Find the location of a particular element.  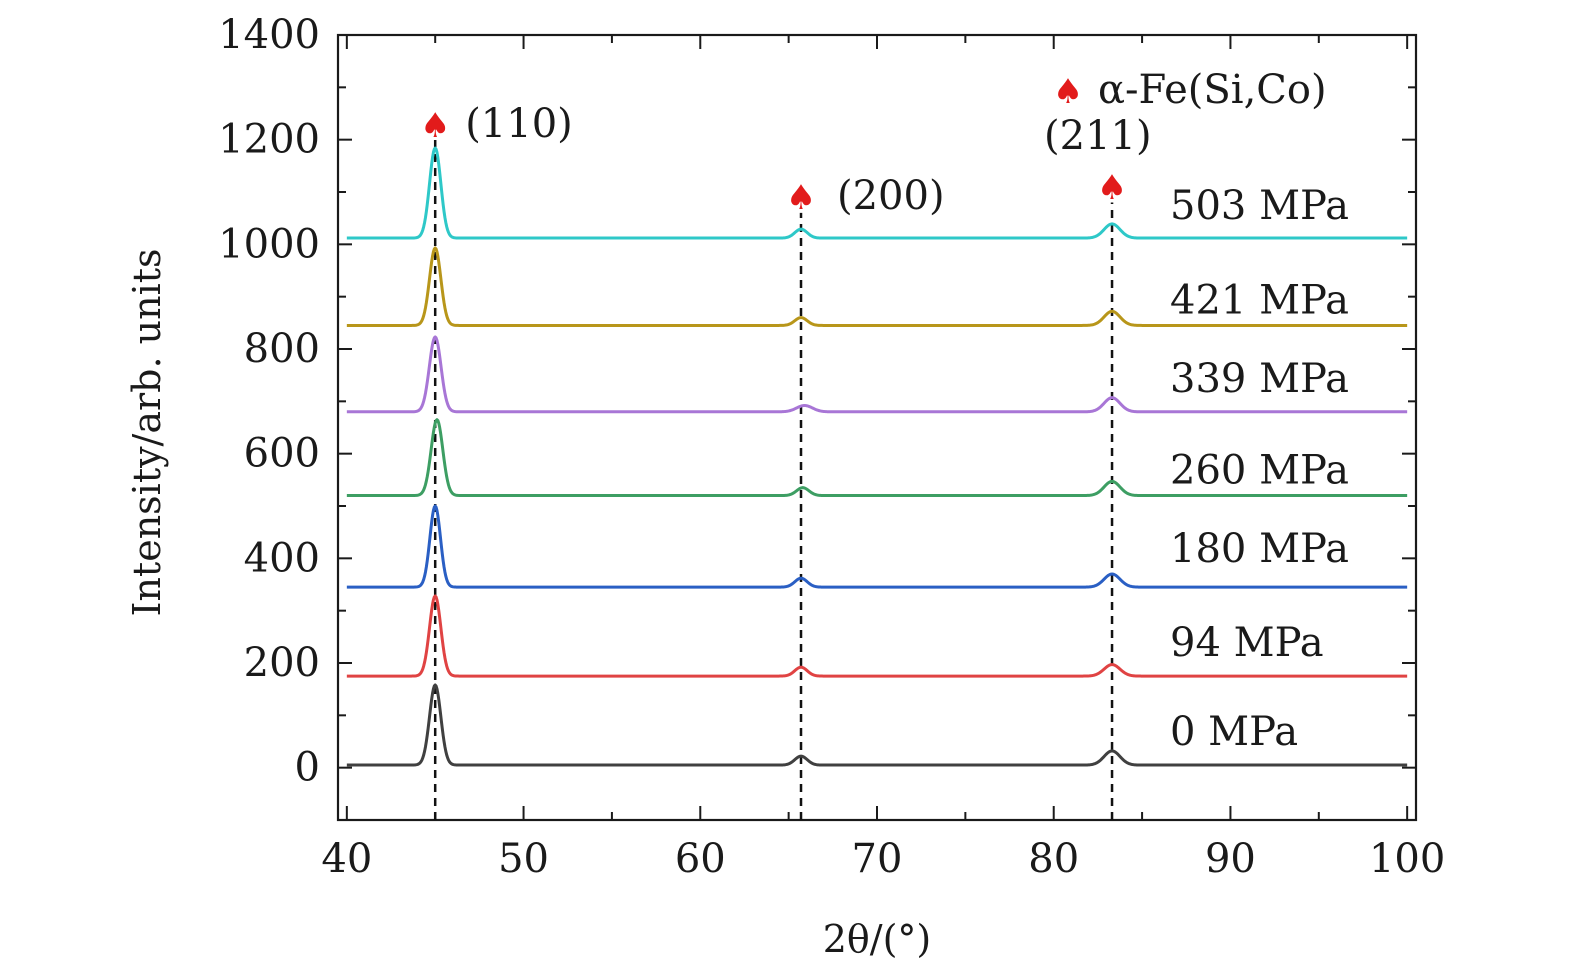

y-tick-label: 600 is located at coordinates (282, 454).